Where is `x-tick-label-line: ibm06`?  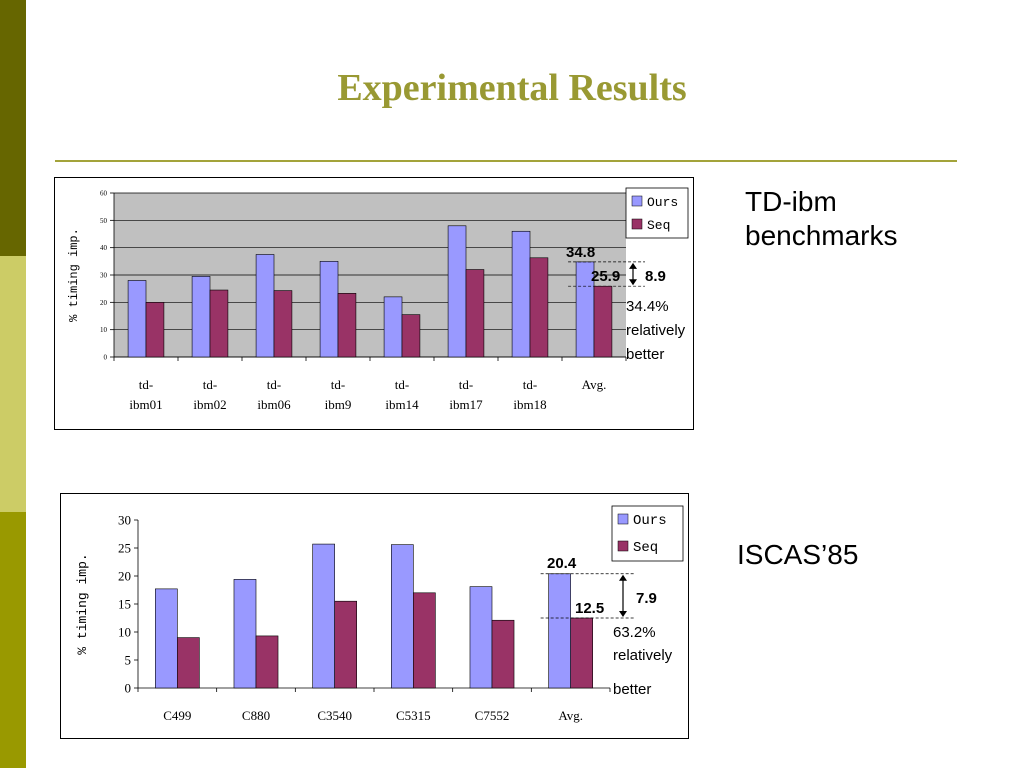
x-tick-label-line: ibm06 is located at coordinates (274, 404).